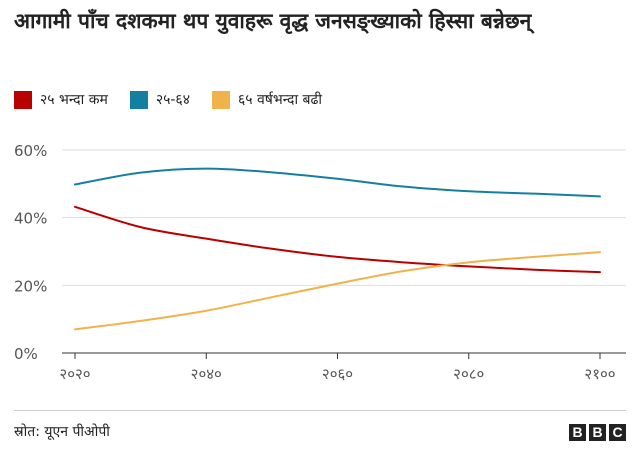 Image resolution: width=640 pixels, height=449 pixels. Describe the element at coordinates (468, 374) in the screenshot. I see `x-tick-label: २०८०` at that location.